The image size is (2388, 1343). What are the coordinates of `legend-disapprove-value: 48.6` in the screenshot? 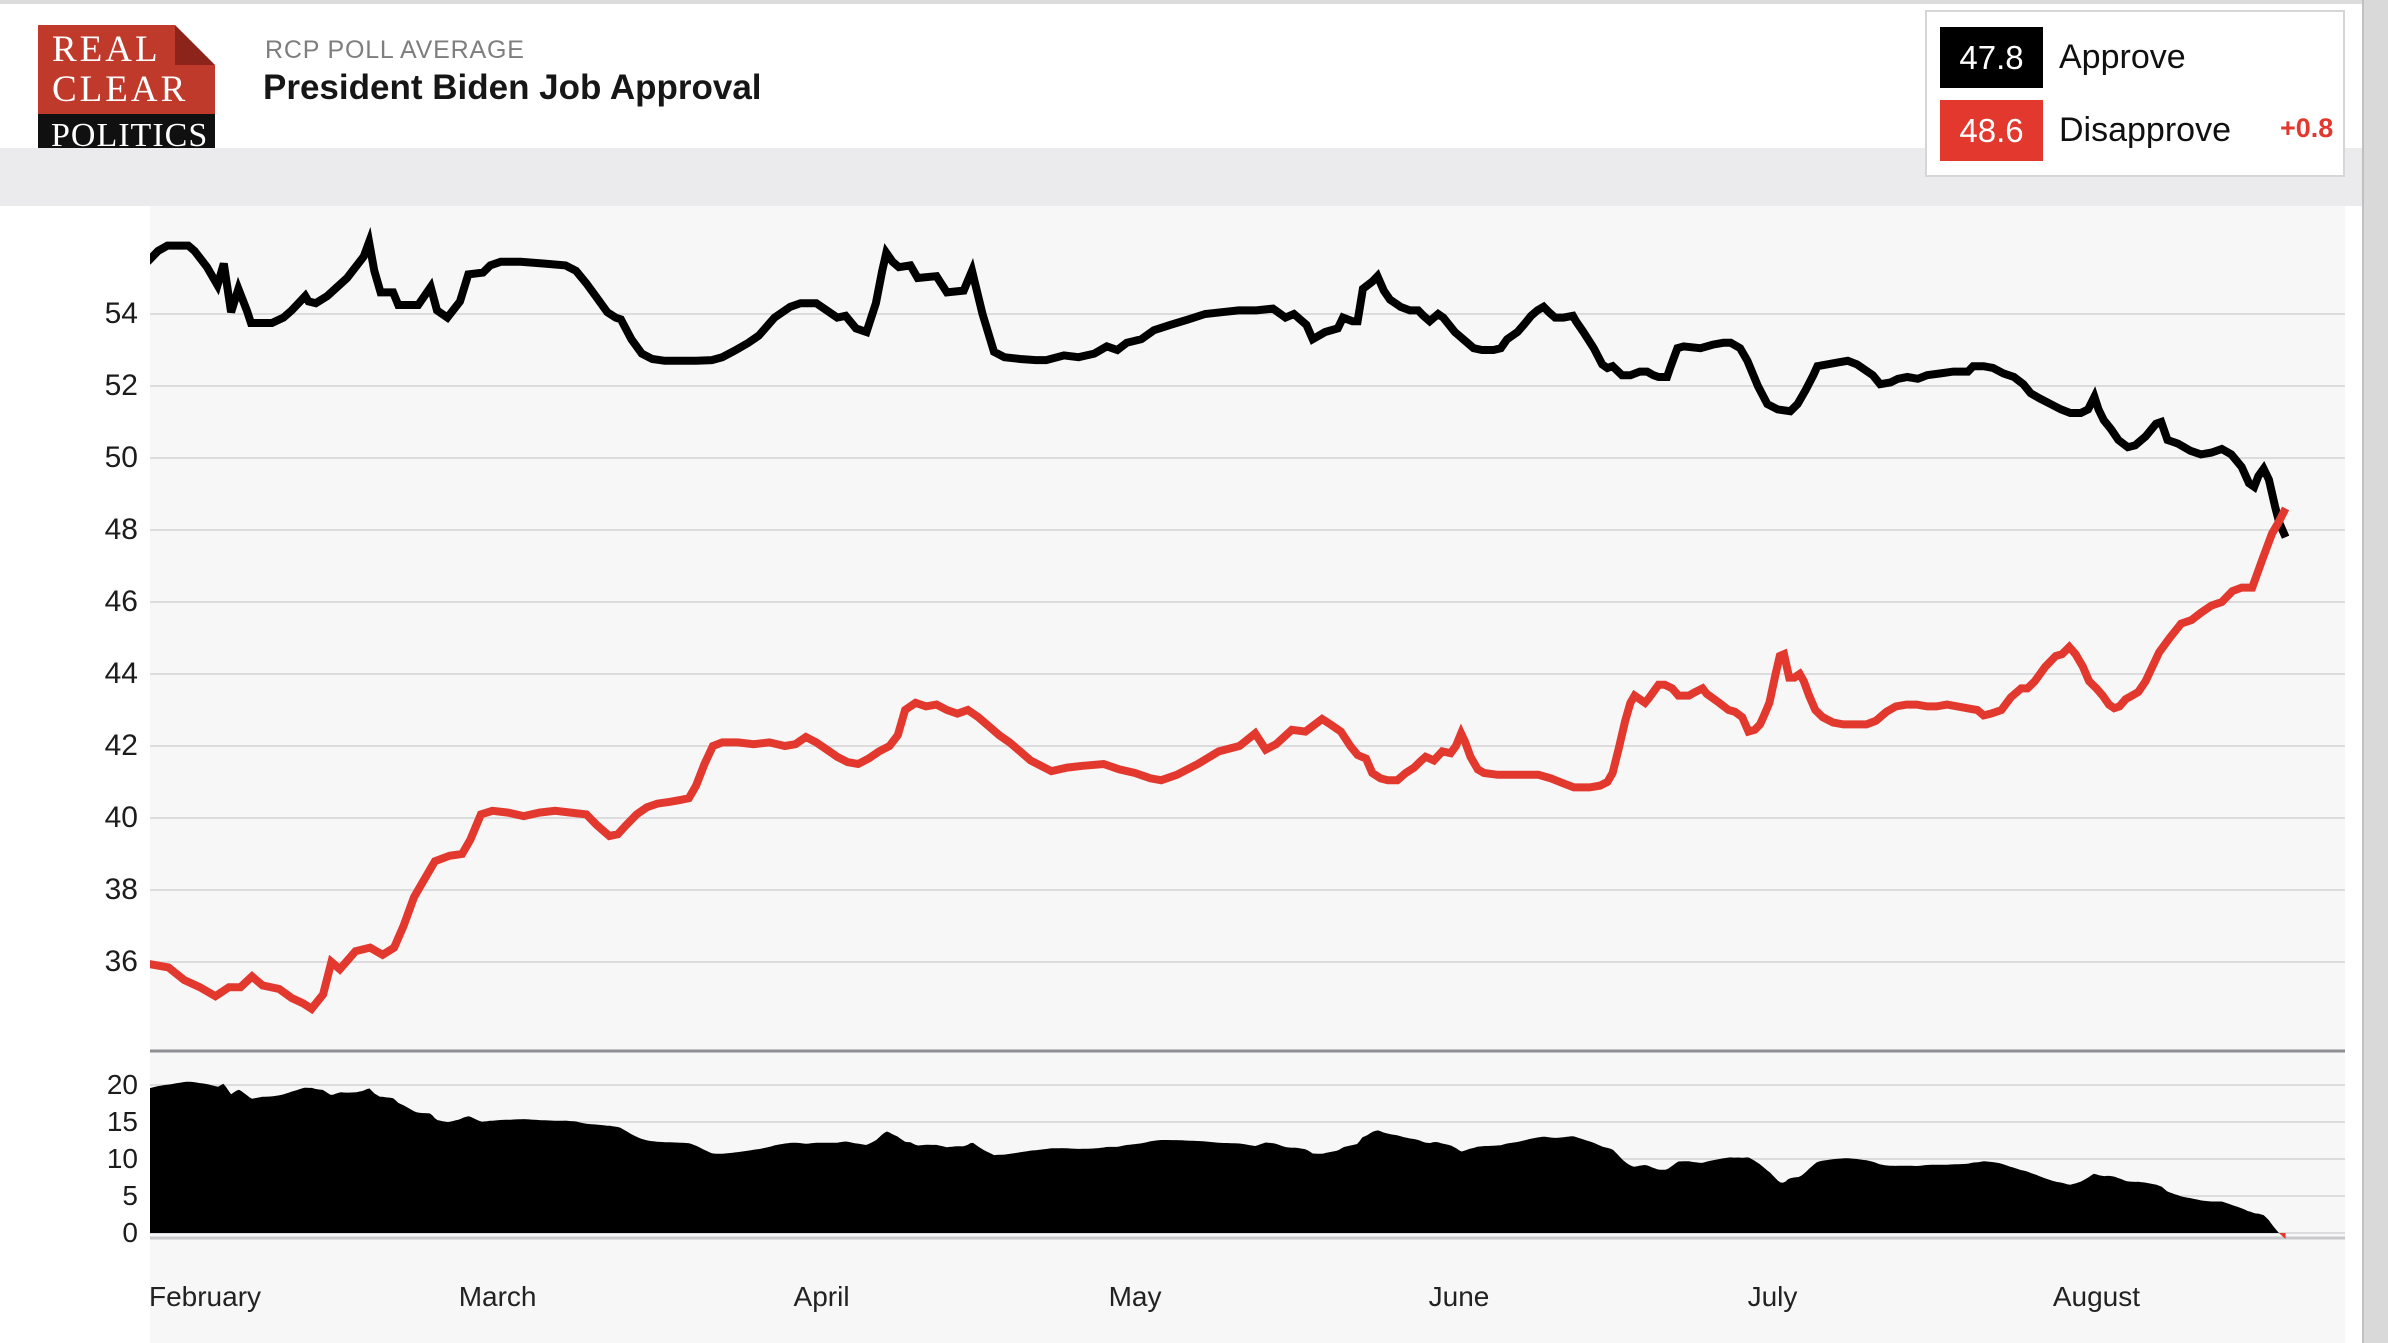 It's located at (1991, 130).